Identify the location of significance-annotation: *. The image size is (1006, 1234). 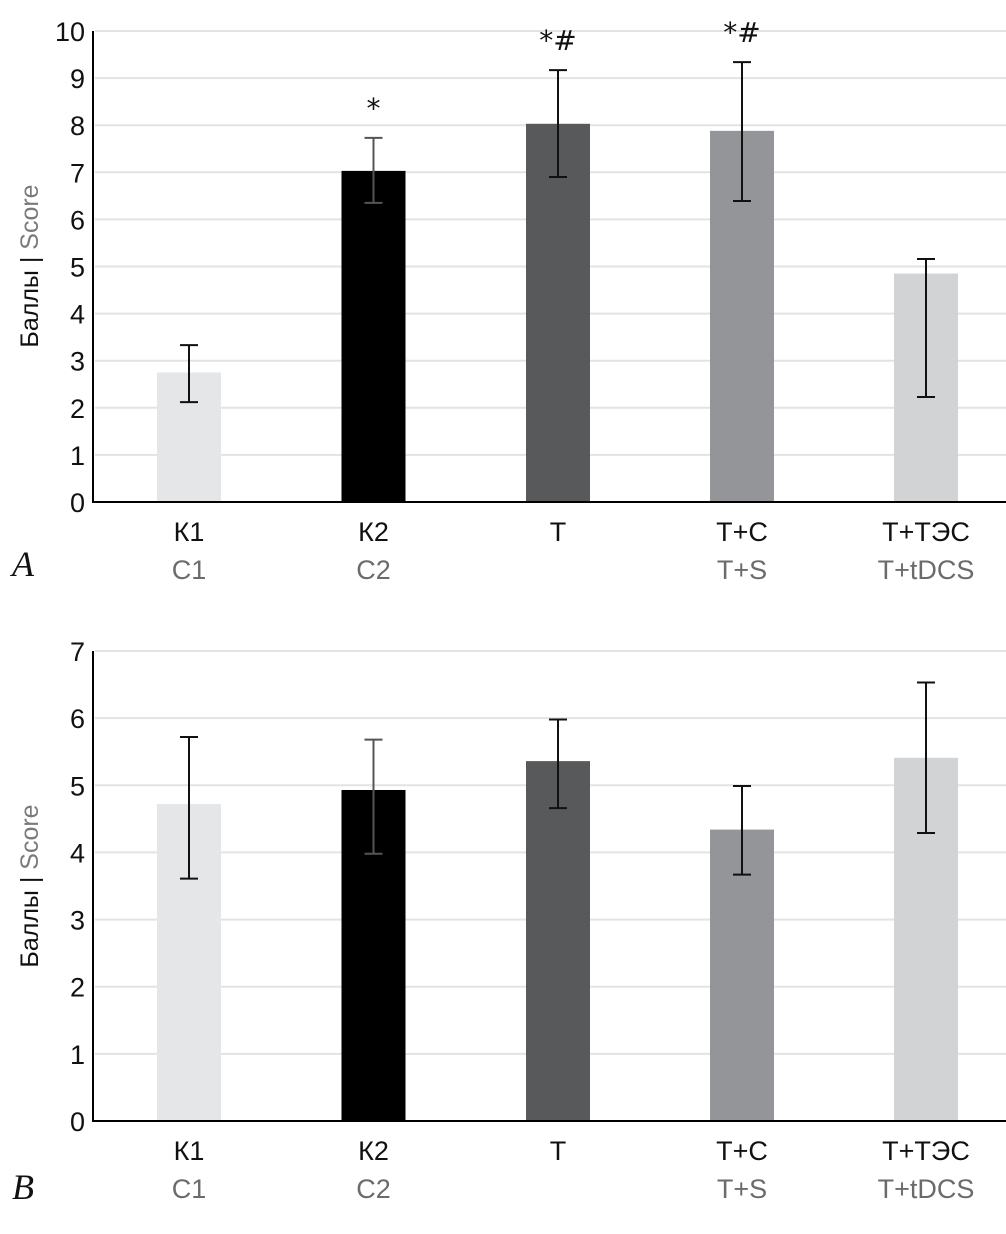
(374, 108).